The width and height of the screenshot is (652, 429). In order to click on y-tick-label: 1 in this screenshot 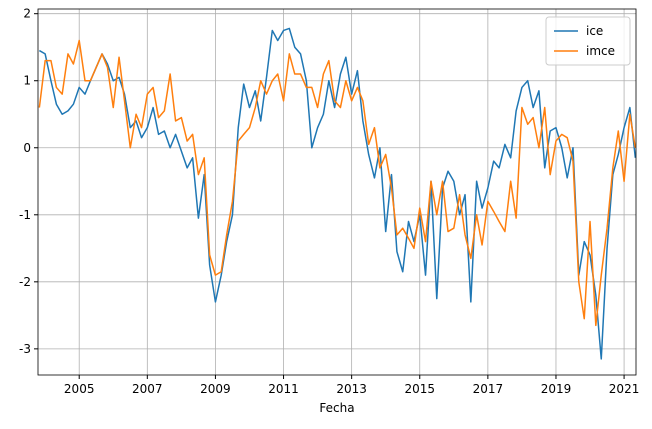, I will do `click(27, 81)`.